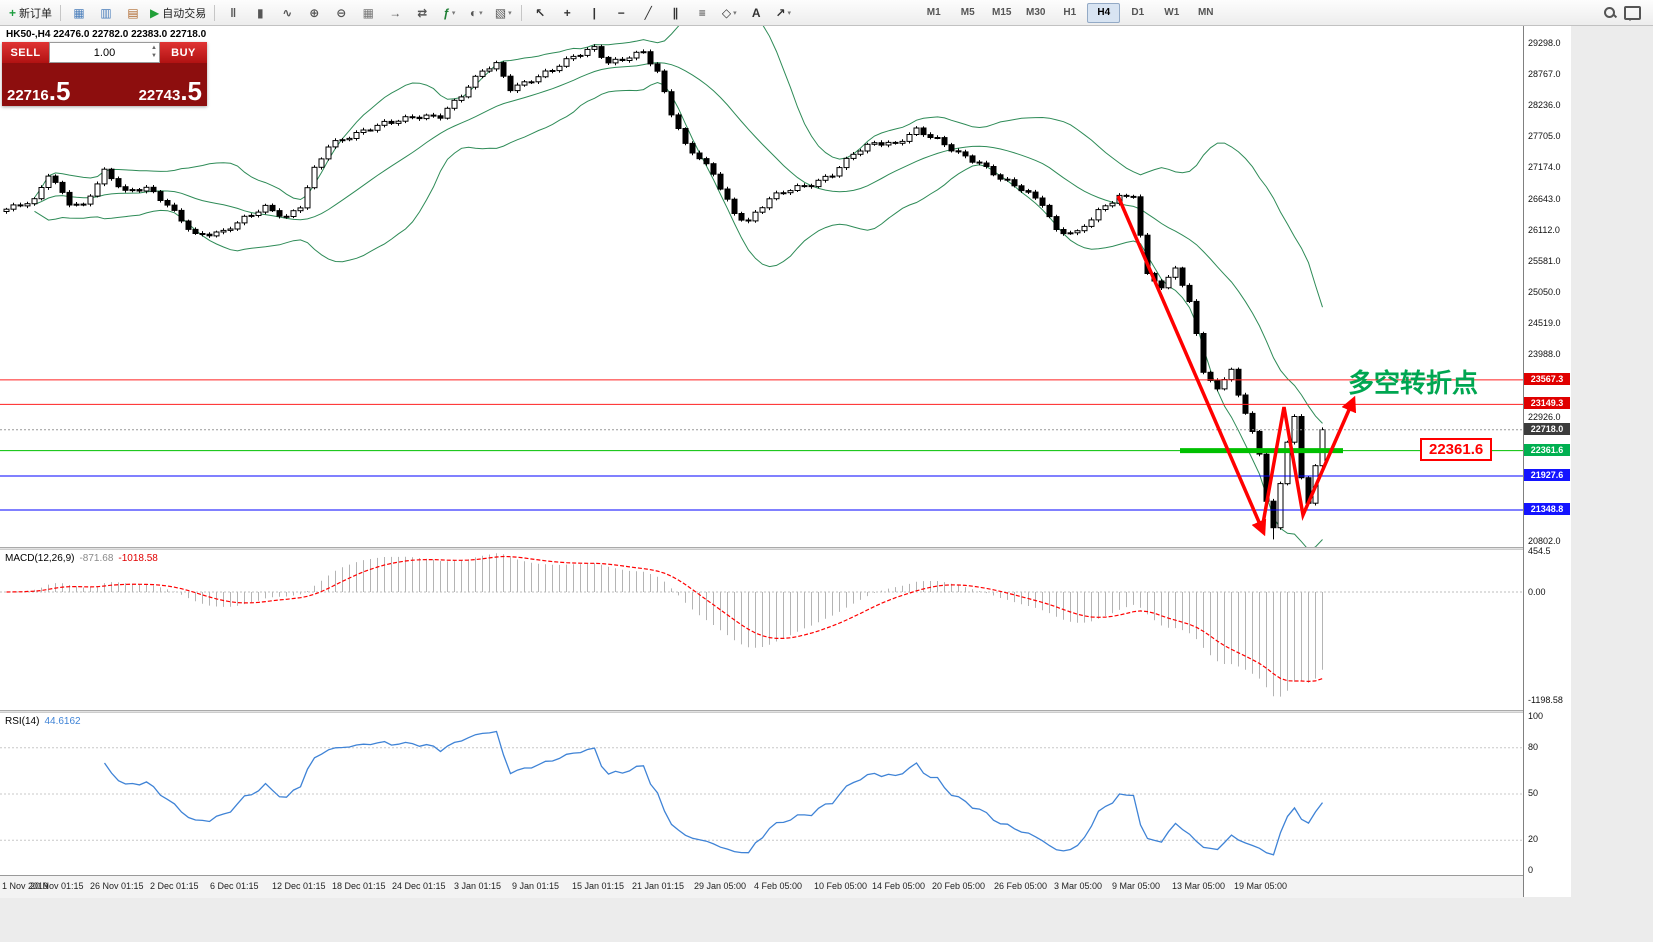  I want to click on shapes-icon-dropdown: ▾, so click(735, 13).